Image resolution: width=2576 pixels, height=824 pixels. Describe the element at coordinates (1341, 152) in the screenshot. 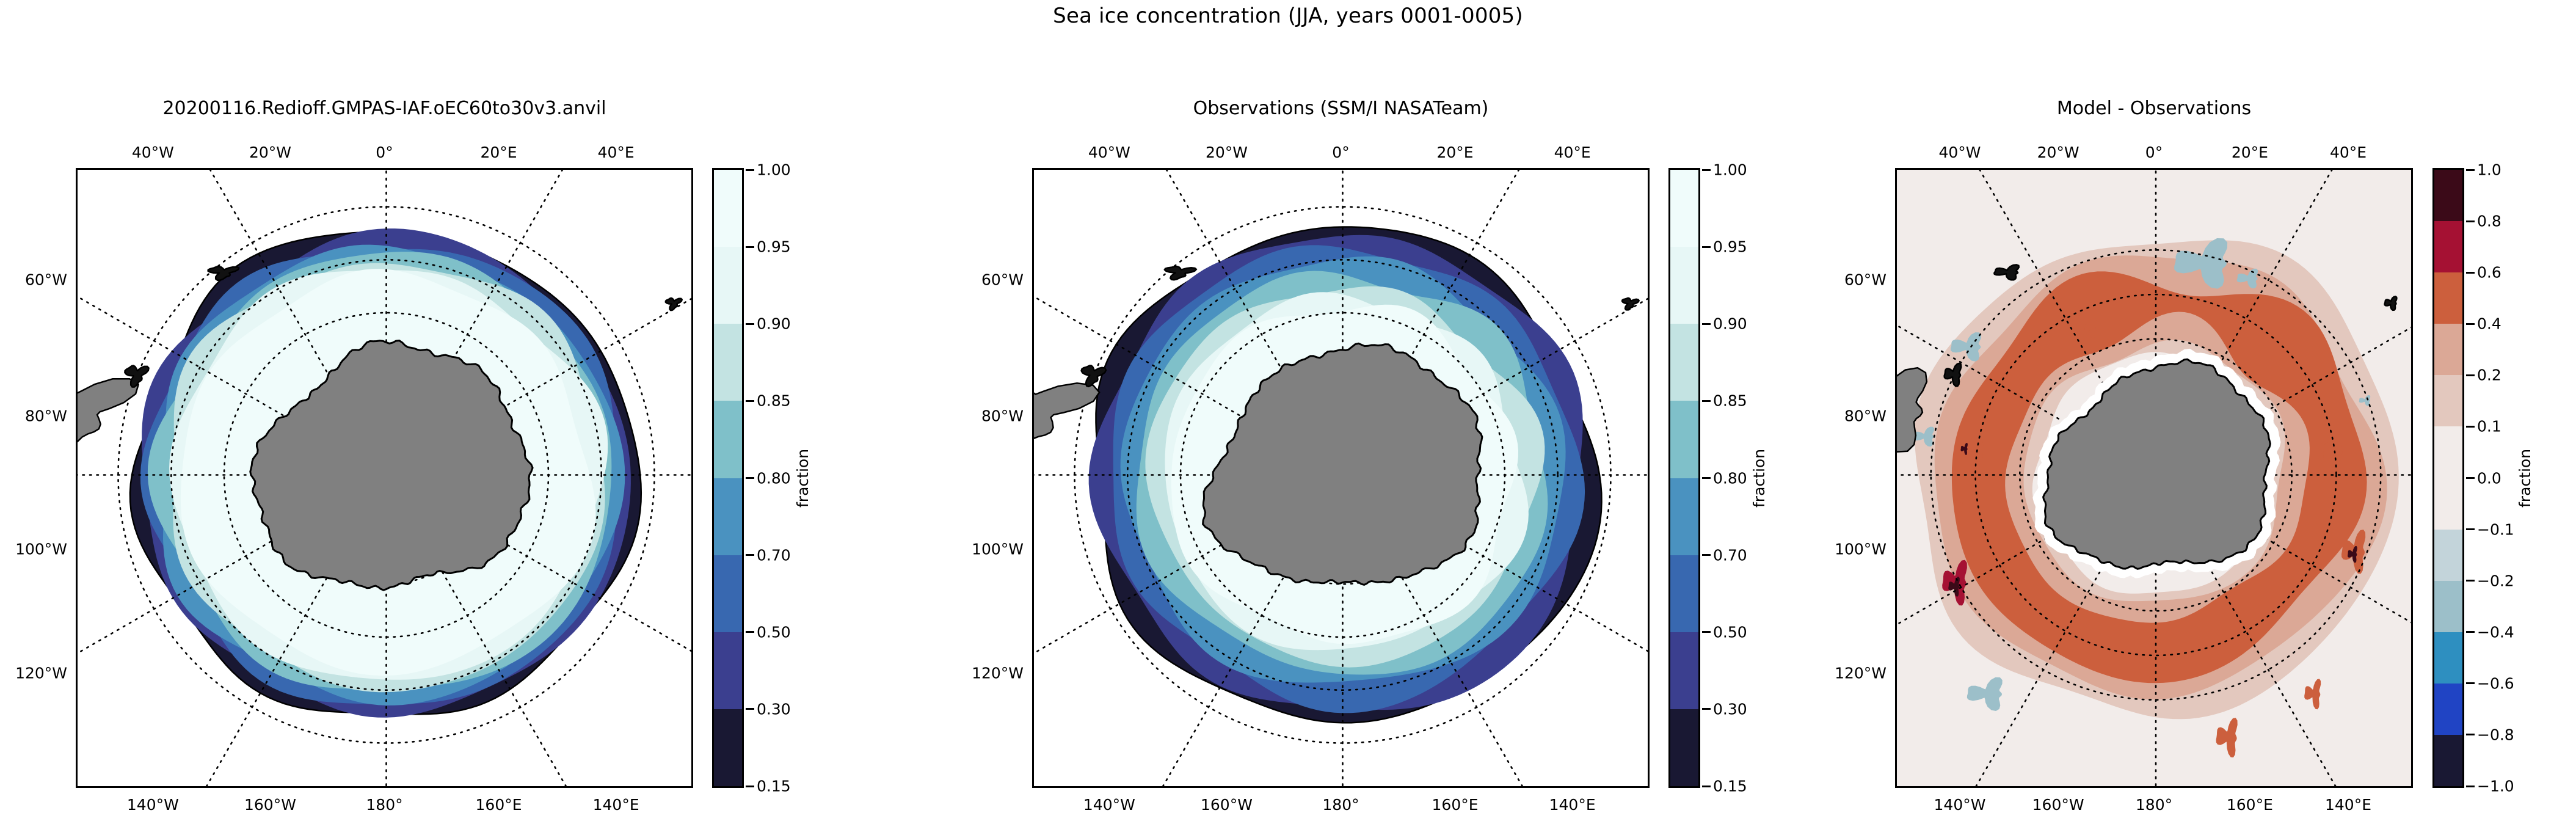

I see `lon-tick-top-2: 0°` at that location.